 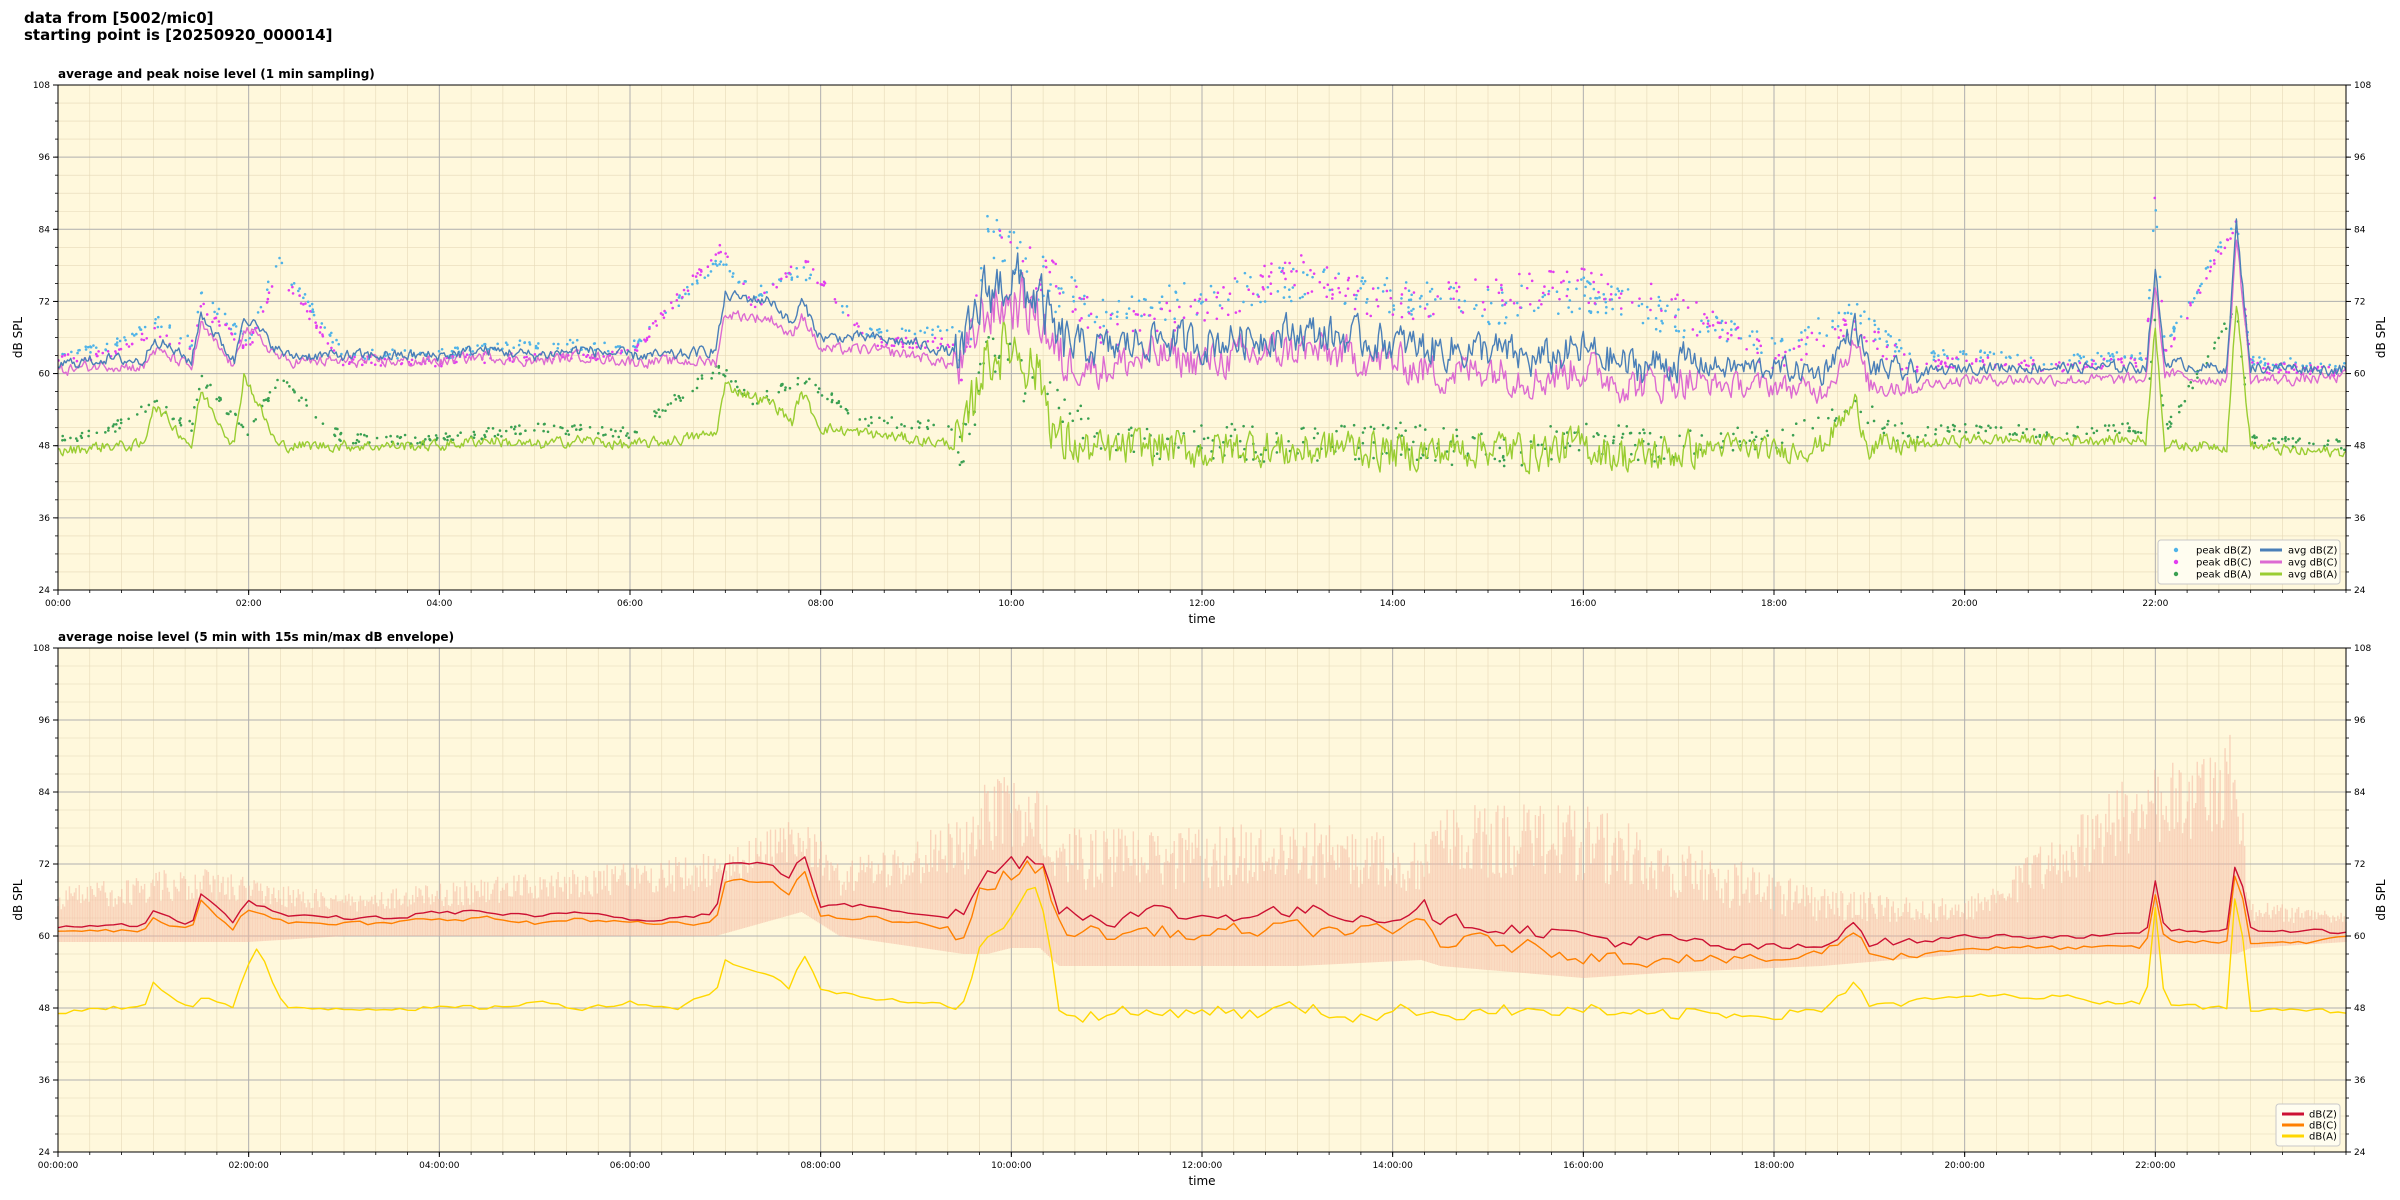 What do you see at coordinates (1964, 1166) in the screenshot?
I see `x-tick-label: 20:00:00` at bounding box center [1964, 1166].